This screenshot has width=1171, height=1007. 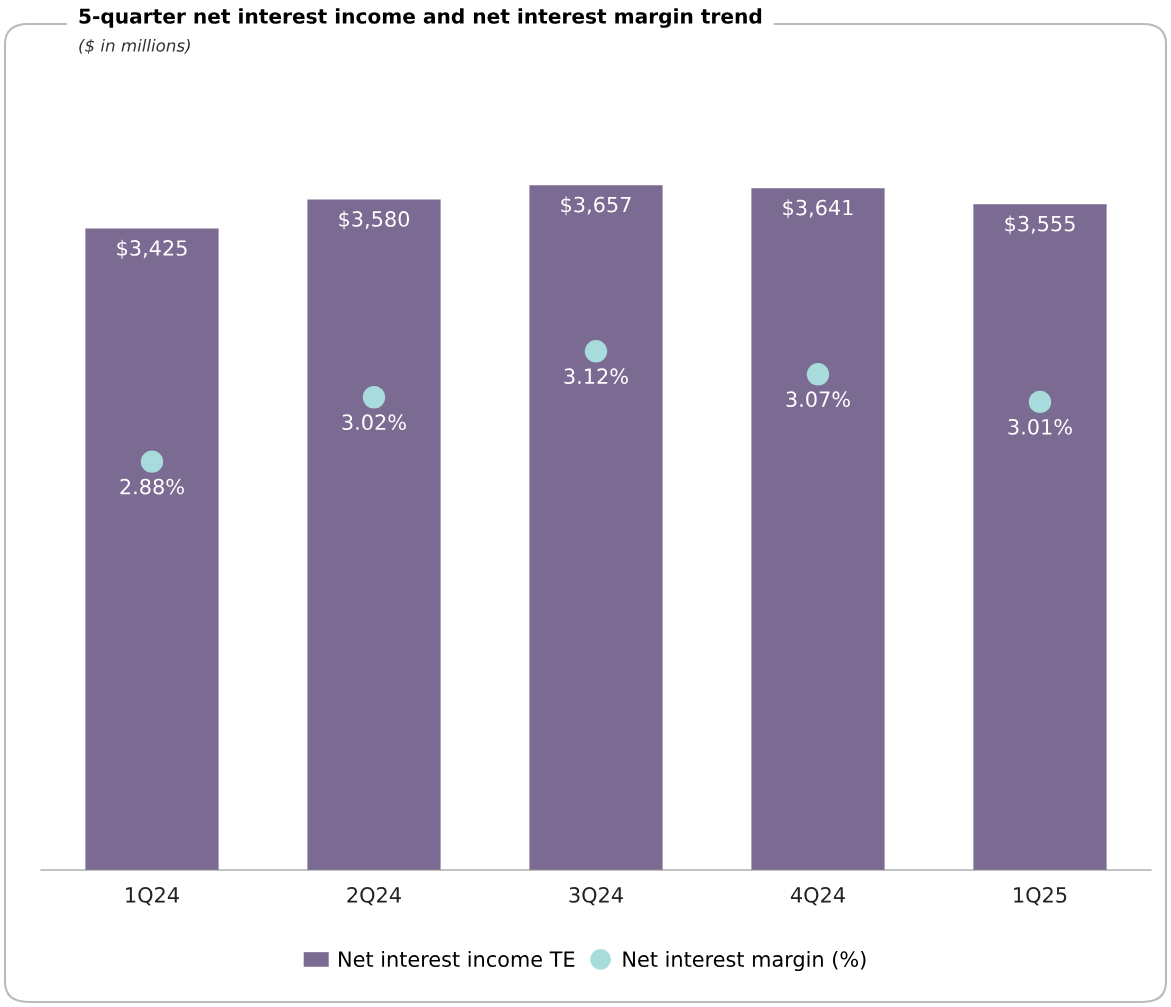 I want to click on data-label: $3,580, so click(x=374, y=220).